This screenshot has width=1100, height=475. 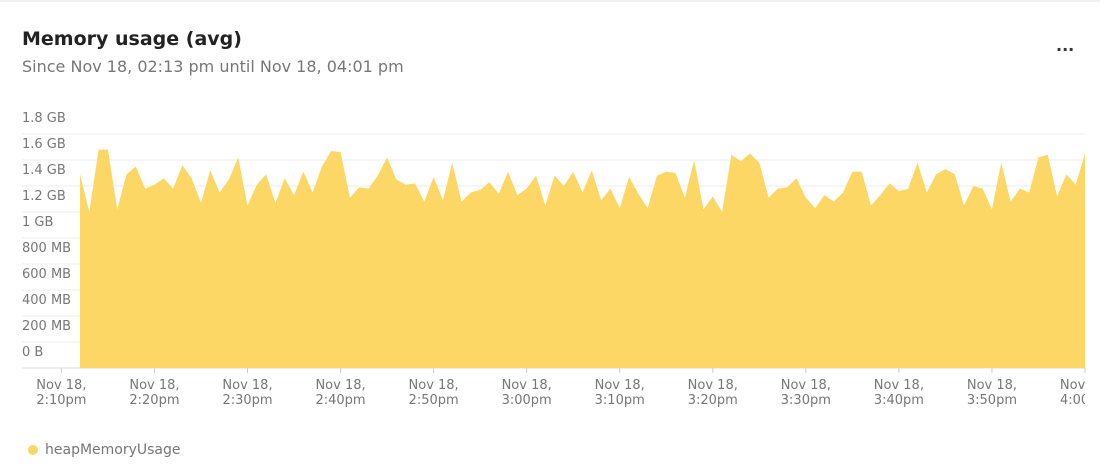 I want to click on legend-label: heapMemoryUsage, so click(x=113, y=450).